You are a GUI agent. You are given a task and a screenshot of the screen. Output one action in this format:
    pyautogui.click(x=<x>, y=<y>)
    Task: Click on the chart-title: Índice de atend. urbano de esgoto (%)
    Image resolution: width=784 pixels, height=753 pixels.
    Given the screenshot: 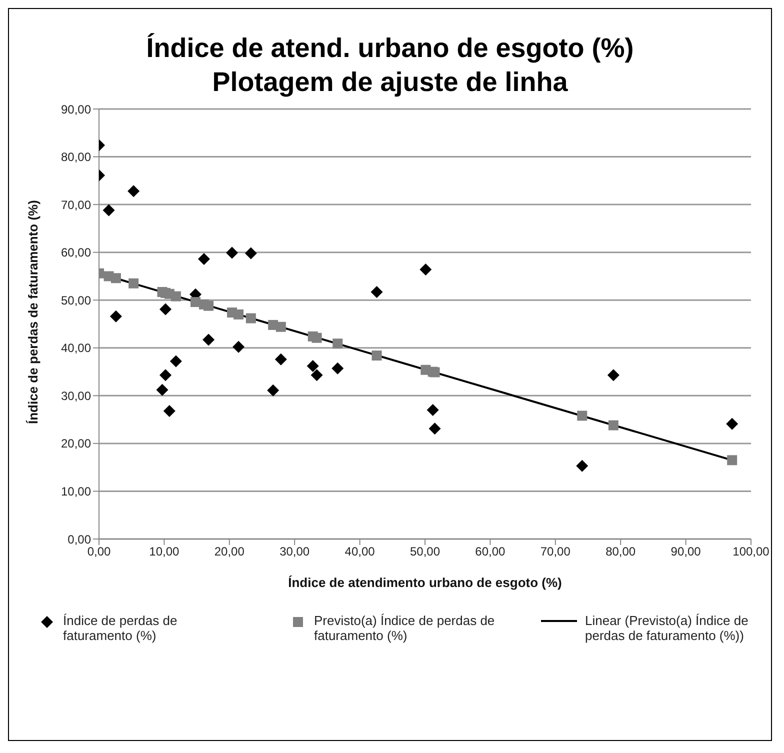 What is the action you would take?
    pyautogui.click(x=390, y=48)
    